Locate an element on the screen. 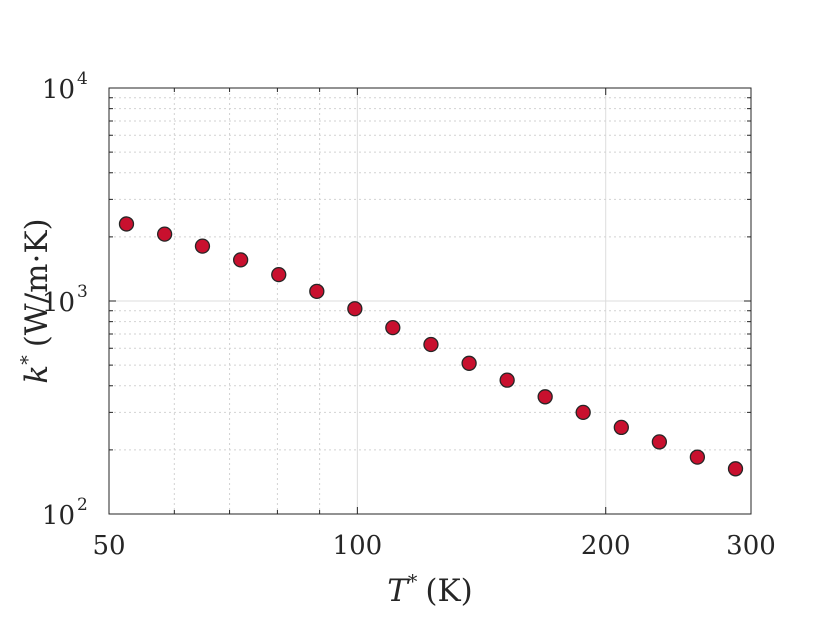  x-tick-labels: 50 100 200 300 is located at coordinates (433, 546).